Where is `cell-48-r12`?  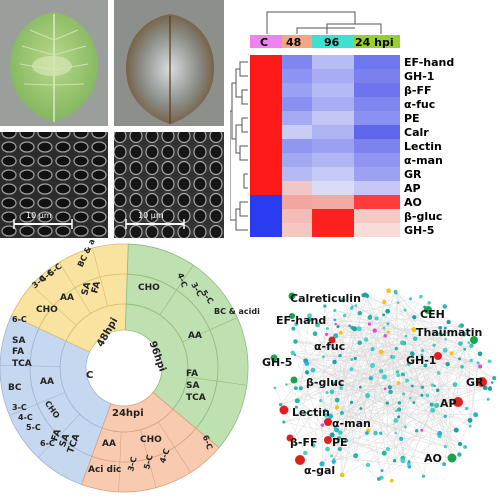
cell-48-r12 is located at coordinates (297, 216).